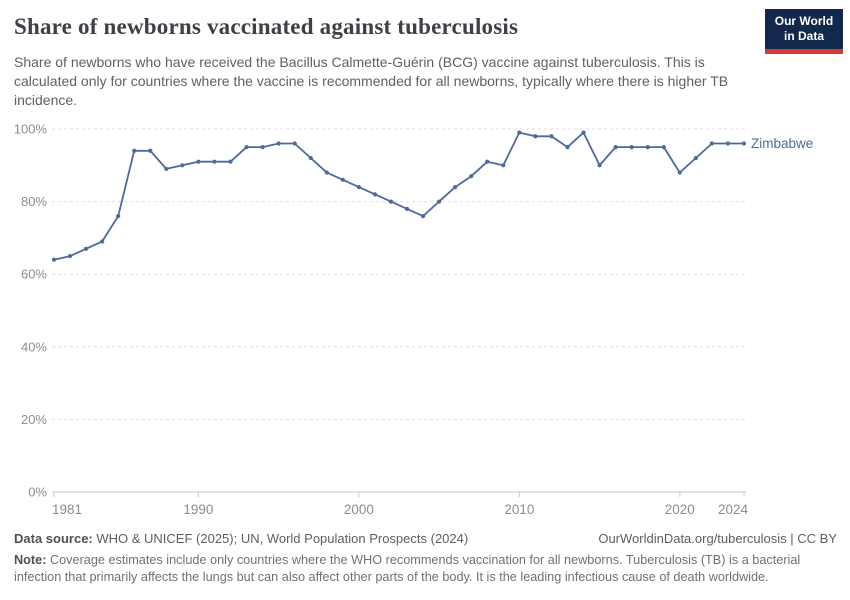 The width and height of the screenshot is (850, 600). Describe the element at coordinates (567, 147) in the screenshot. I see `data-point-2013` at that location.